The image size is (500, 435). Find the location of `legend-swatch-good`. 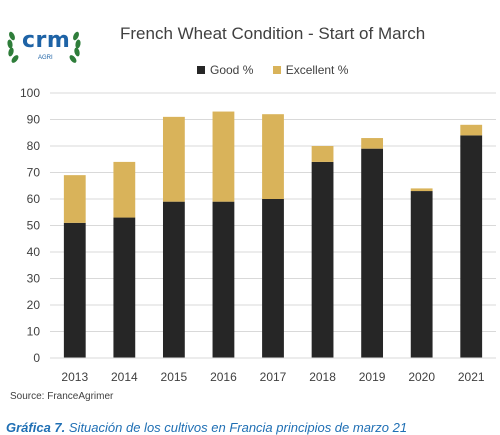

legend-swatch-good is located at coordinates (201, 70).